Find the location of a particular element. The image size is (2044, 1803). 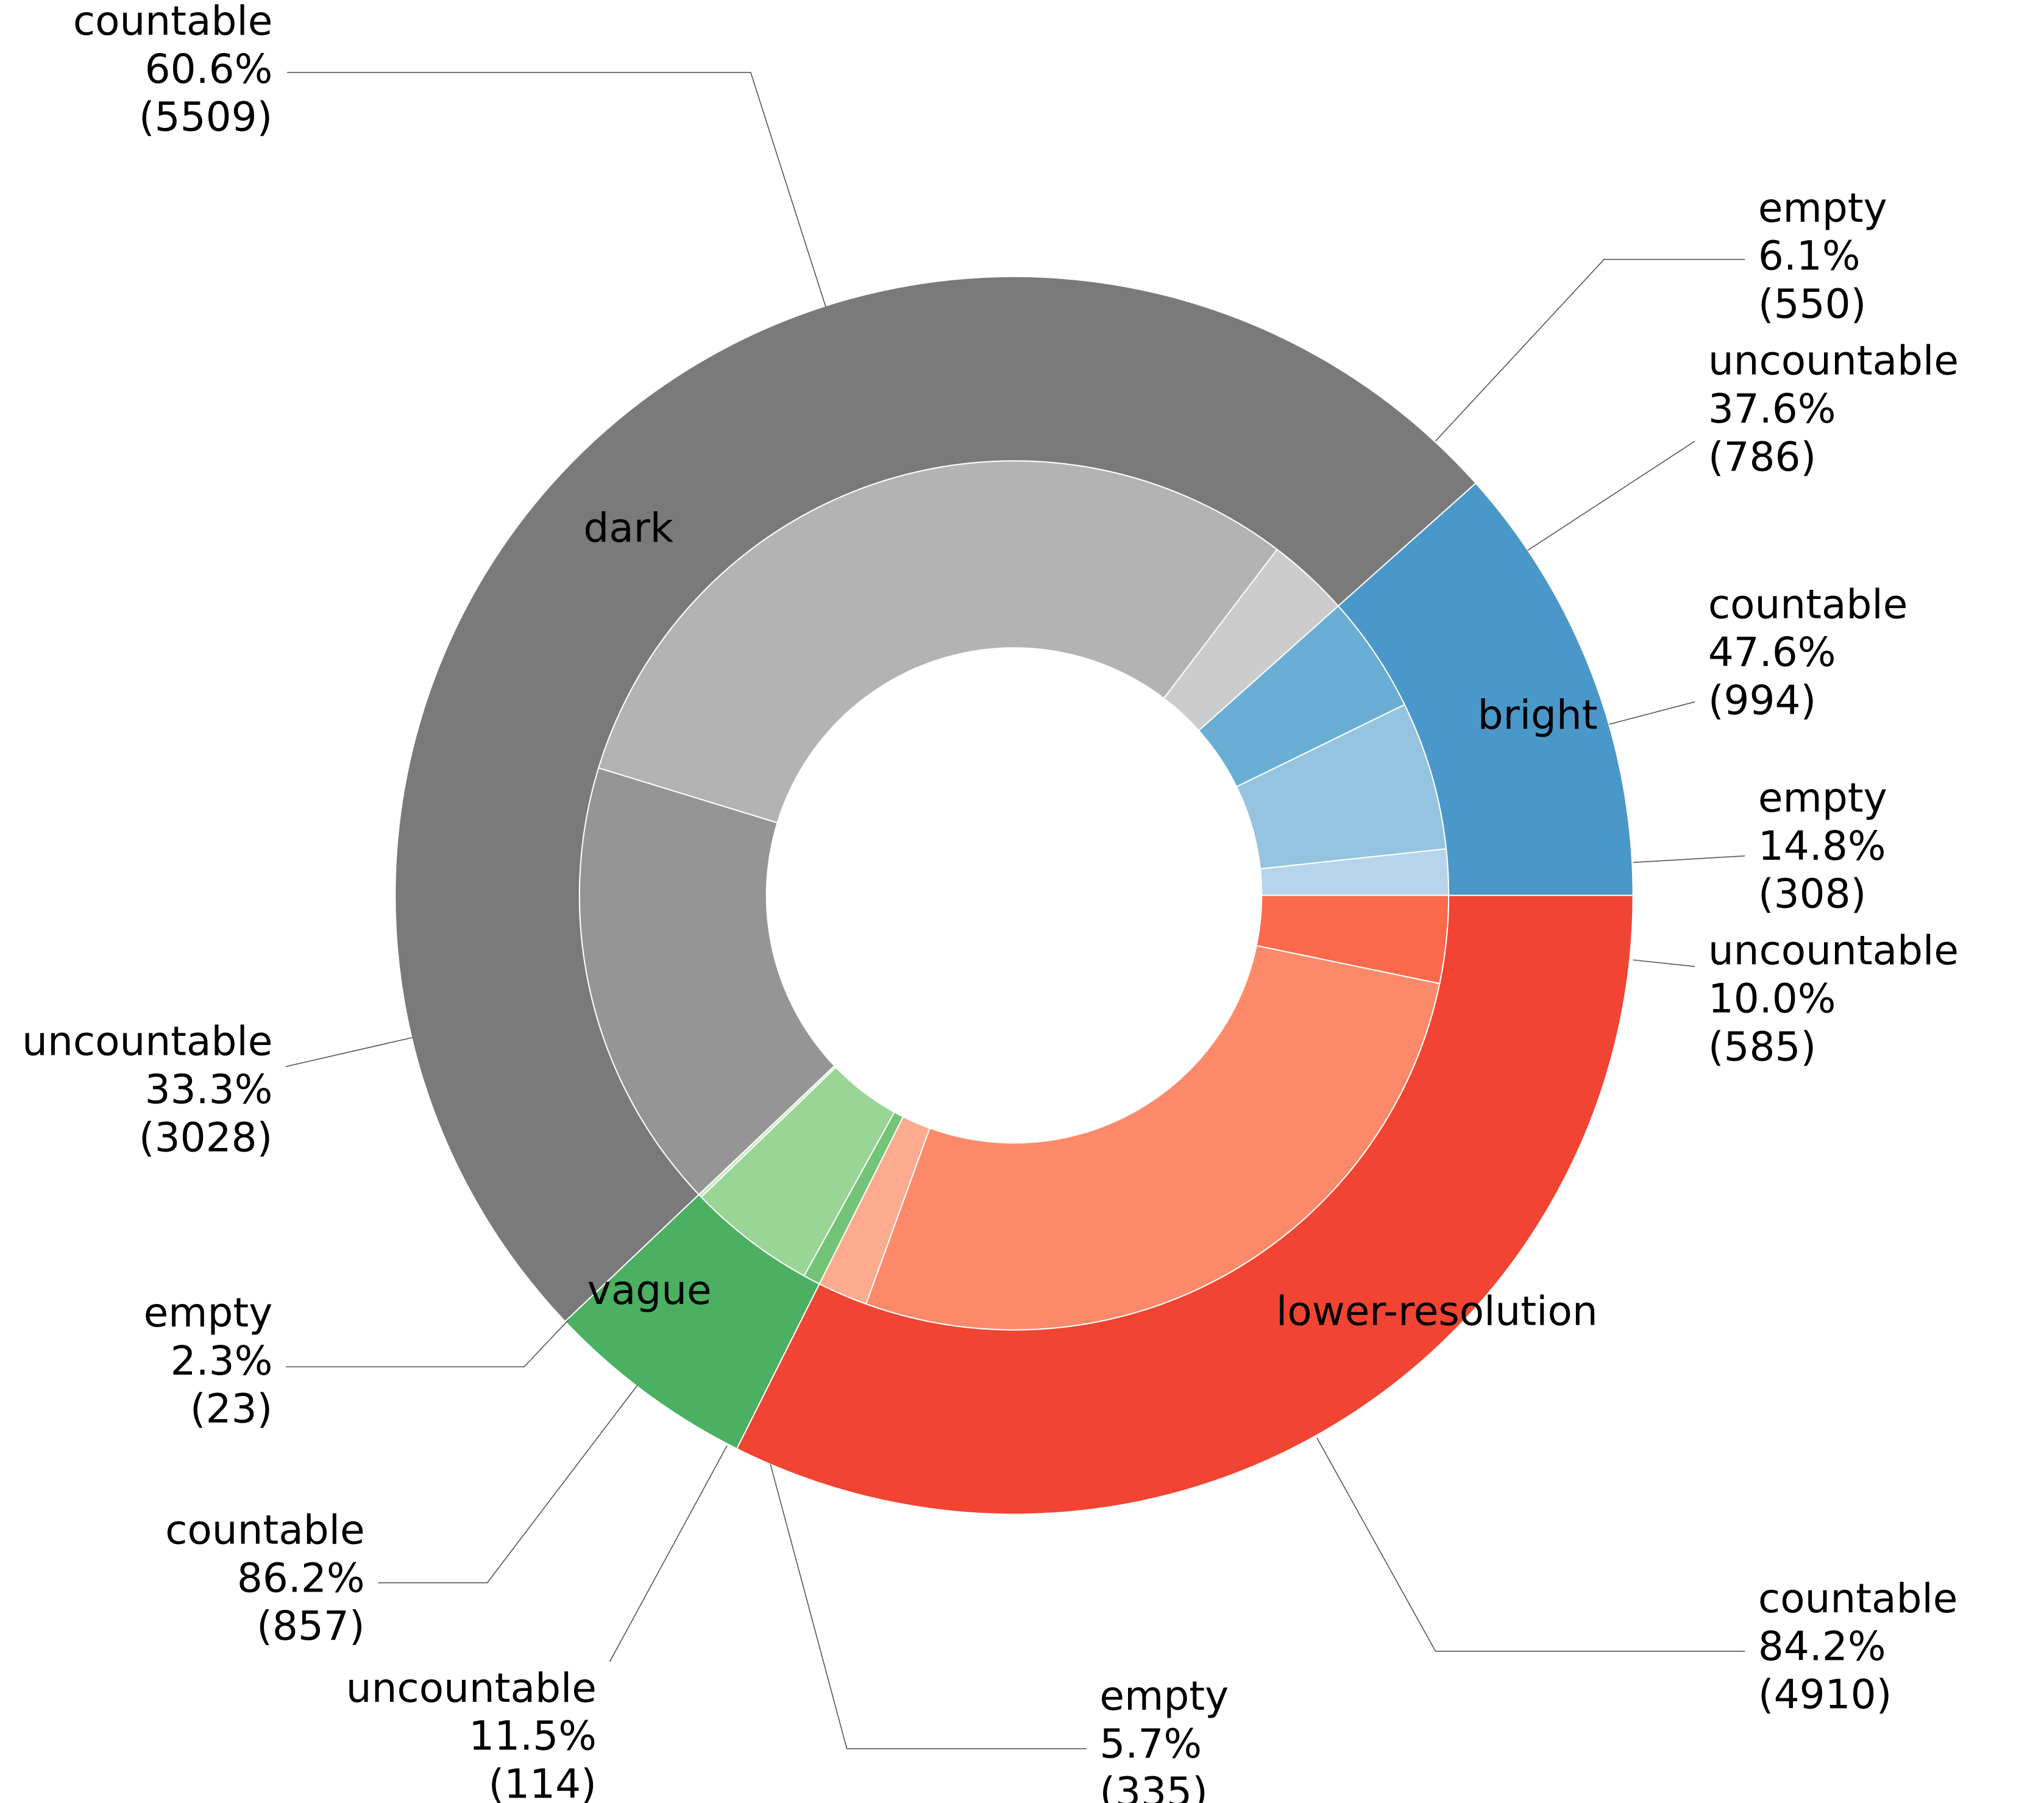

leader-line-bright-uncountable is located at coordinates (1611, 496).